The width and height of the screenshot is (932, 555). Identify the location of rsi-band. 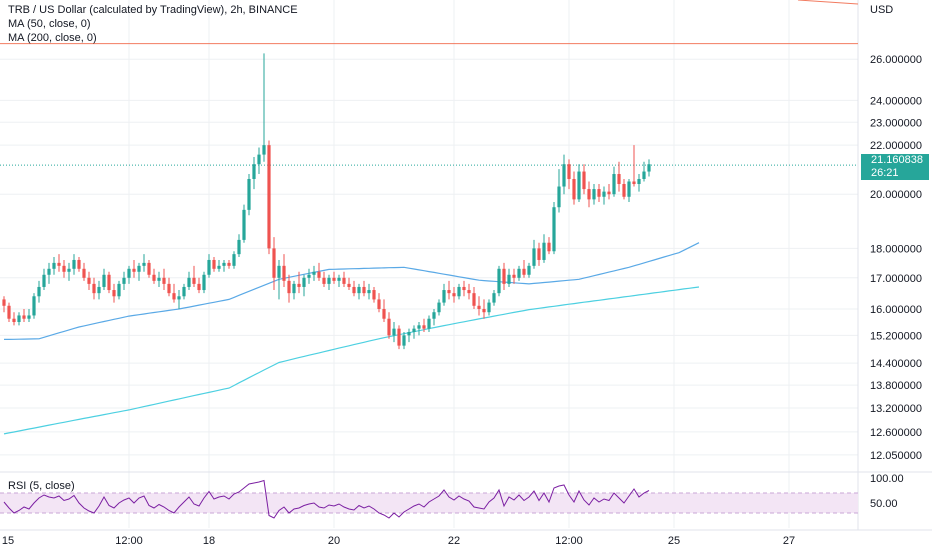
(429, 503).